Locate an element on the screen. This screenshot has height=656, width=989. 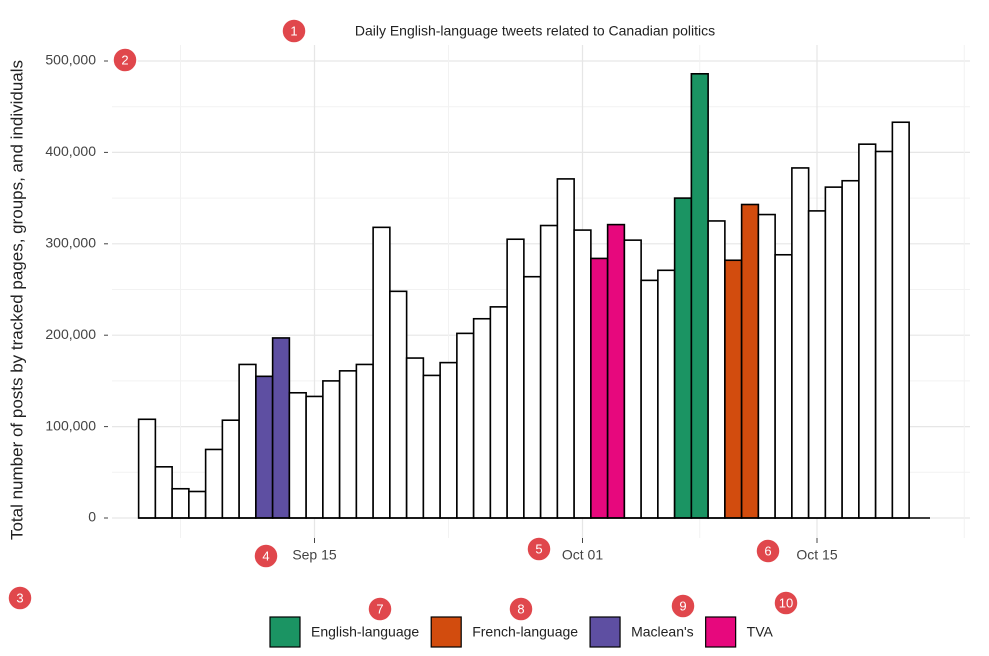
y-tick-label: 400,000 is located at coordinates (70, 151).